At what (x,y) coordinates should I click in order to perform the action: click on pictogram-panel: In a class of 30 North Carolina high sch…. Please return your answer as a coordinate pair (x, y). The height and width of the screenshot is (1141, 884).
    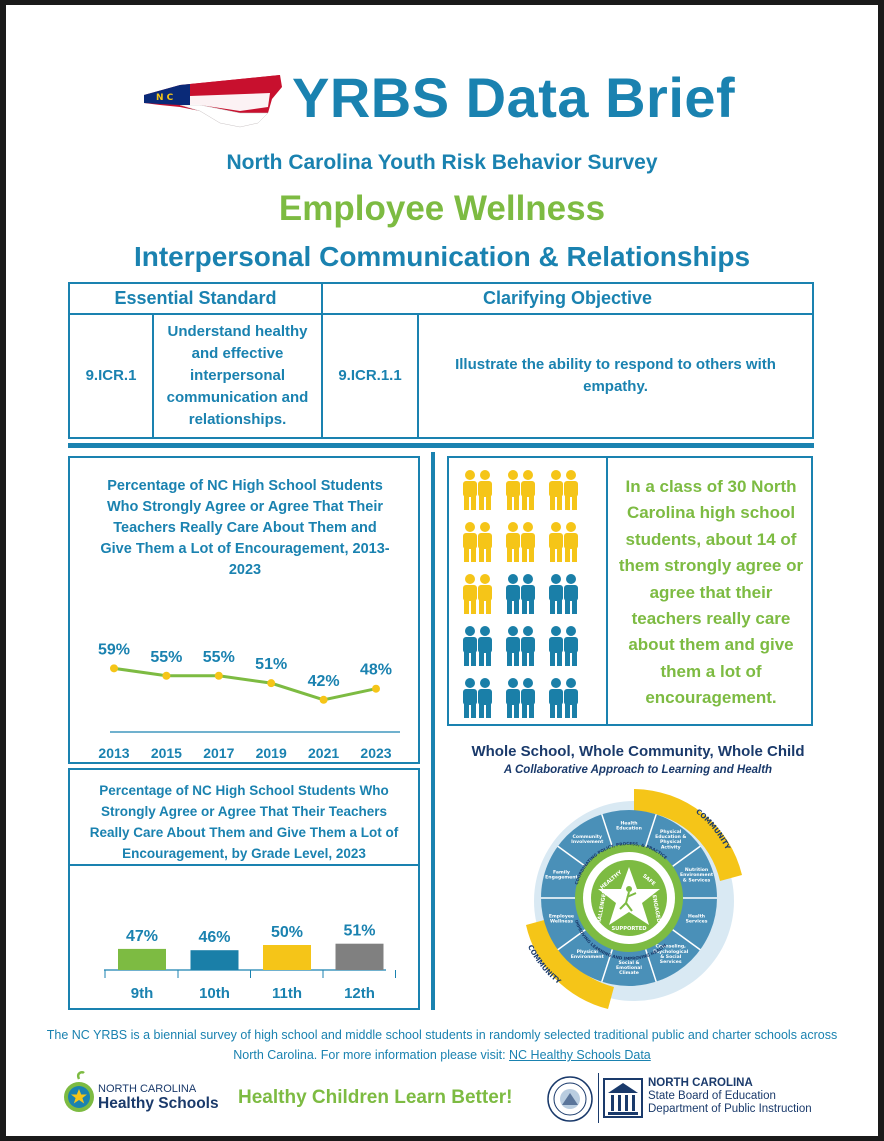
    Looking at the image, I should click on (630, 591).